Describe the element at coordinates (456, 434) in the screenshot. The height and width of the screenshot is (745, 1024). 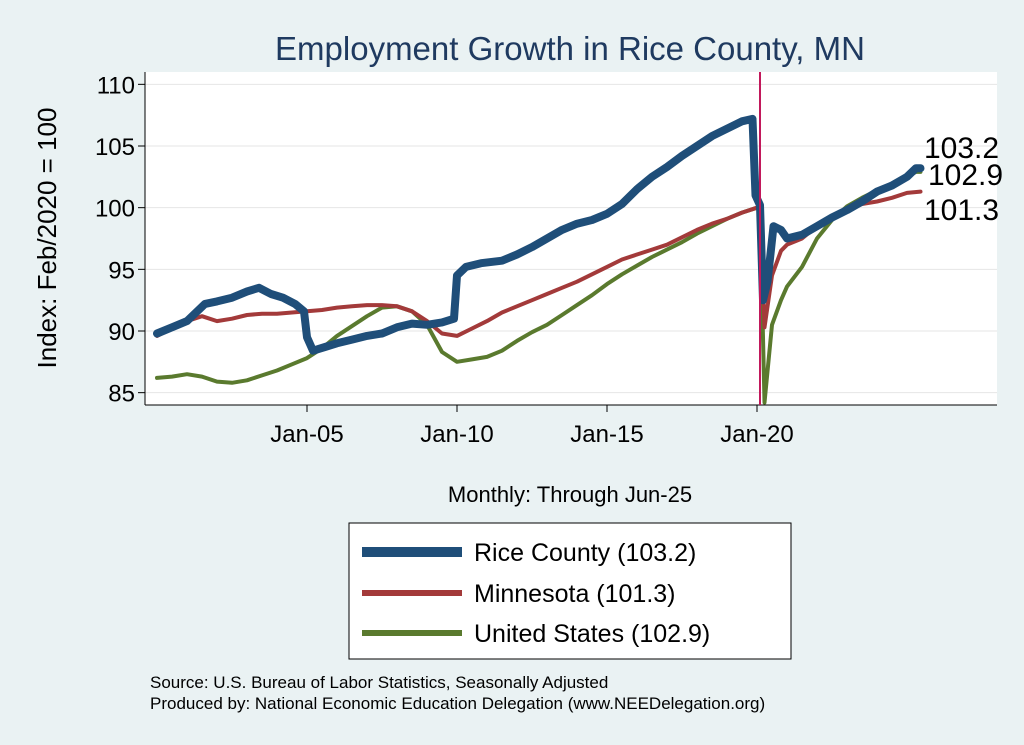
I see `x-tick-label-Jan-10: Jan-10` at that location.